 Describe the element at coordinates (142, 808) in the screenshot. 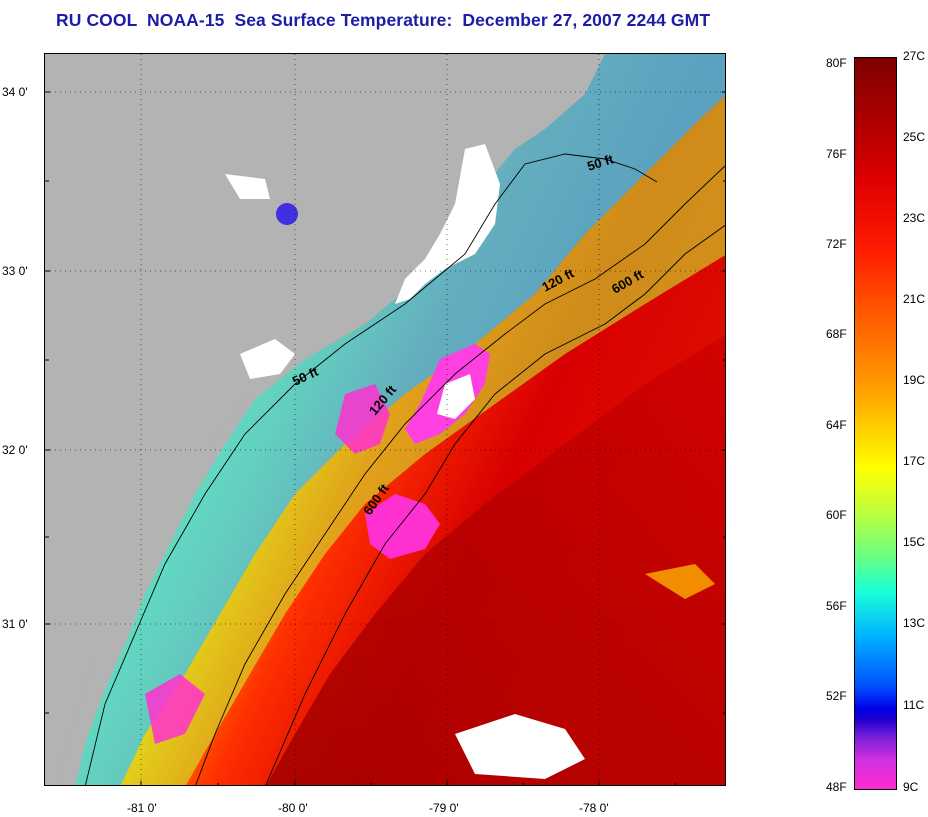

I see `lon-label: -81 0'` at that location.